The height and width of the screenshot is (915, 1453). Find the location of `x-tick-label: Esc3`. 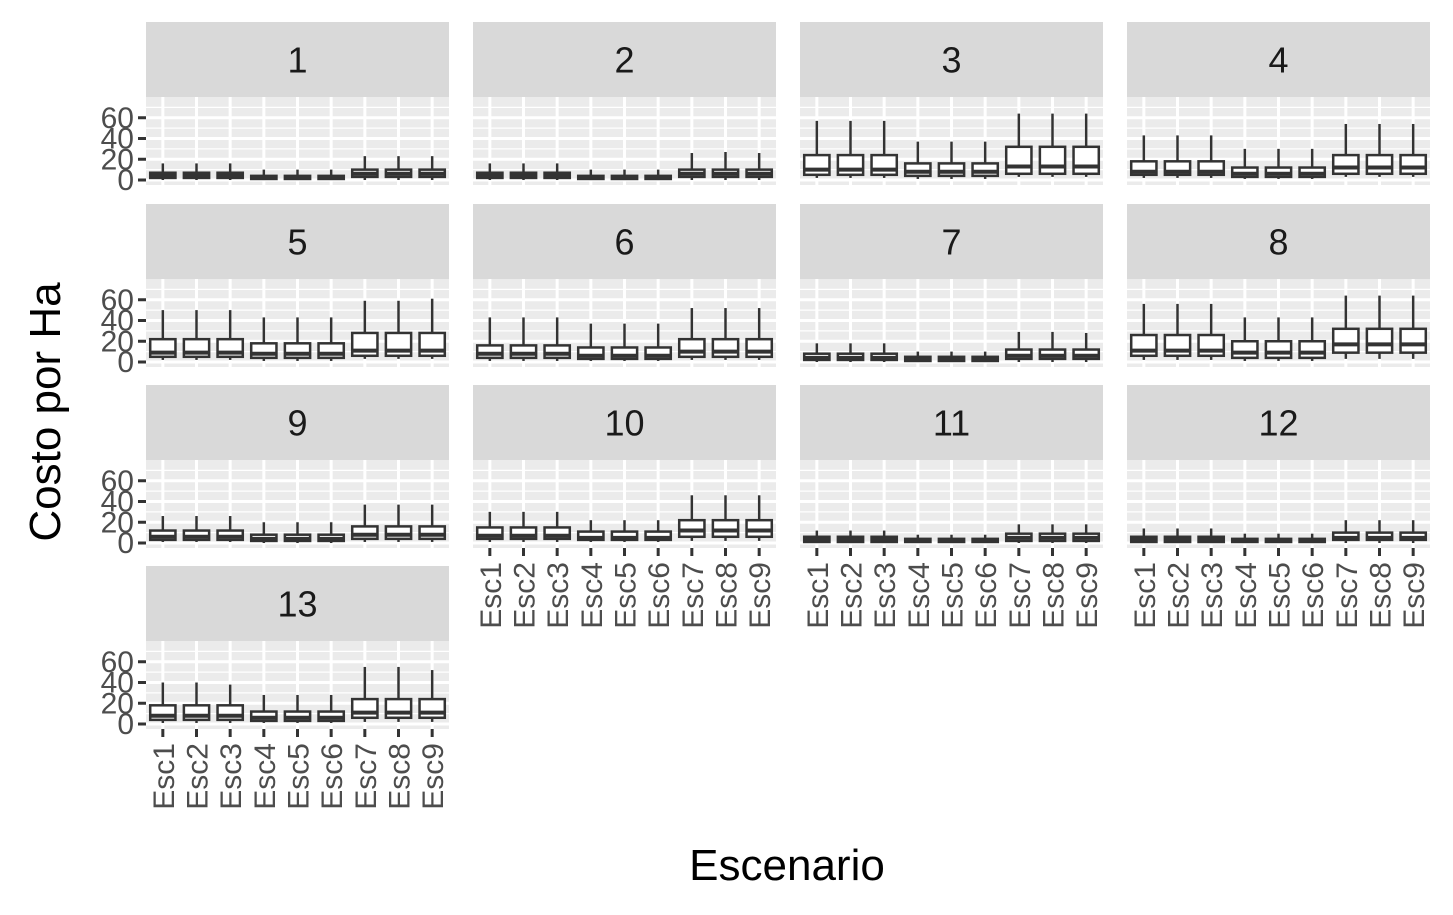

x-tick-label: Esc3 is located at coordinates (885, 595).